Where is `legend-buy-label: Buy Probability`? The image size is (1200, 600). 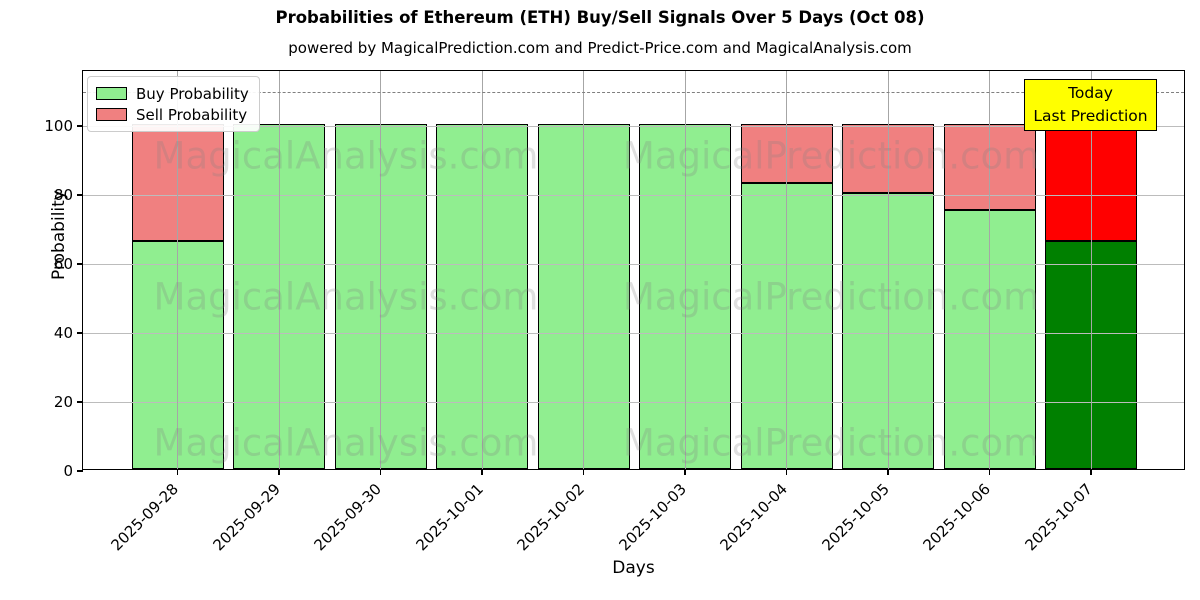
legend-buy-label: Buy Probability is located at coordinates (192, 93).